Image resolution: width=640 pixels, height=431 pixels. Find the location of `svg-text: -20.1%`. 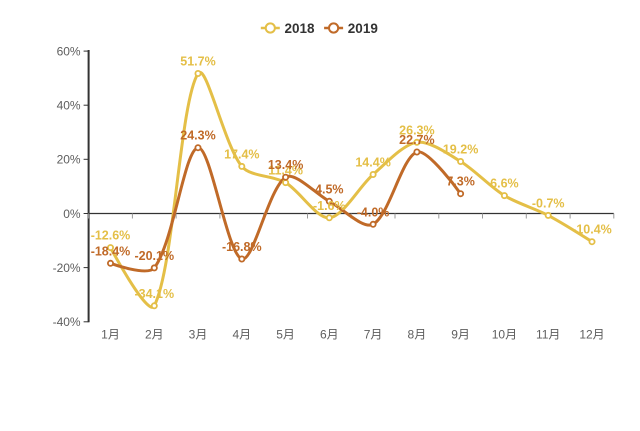

svg-text: -20.1% is located at coordinates (154, 256).